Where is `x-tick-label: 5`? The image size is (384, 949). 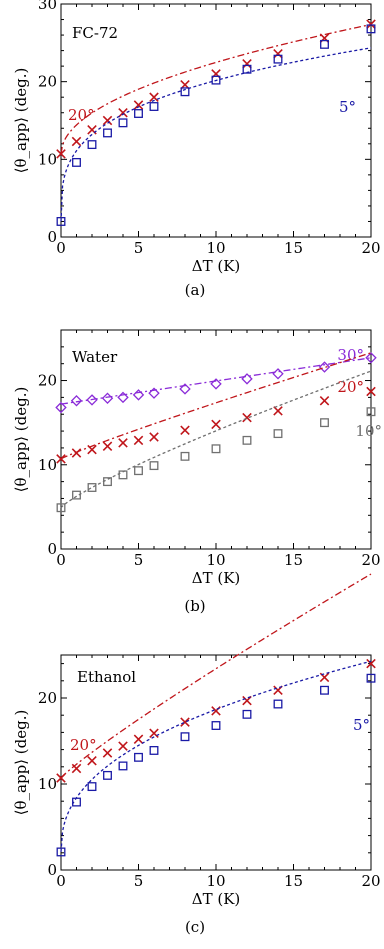
x-tick-label: 5 is located at coordinates (139, 560).